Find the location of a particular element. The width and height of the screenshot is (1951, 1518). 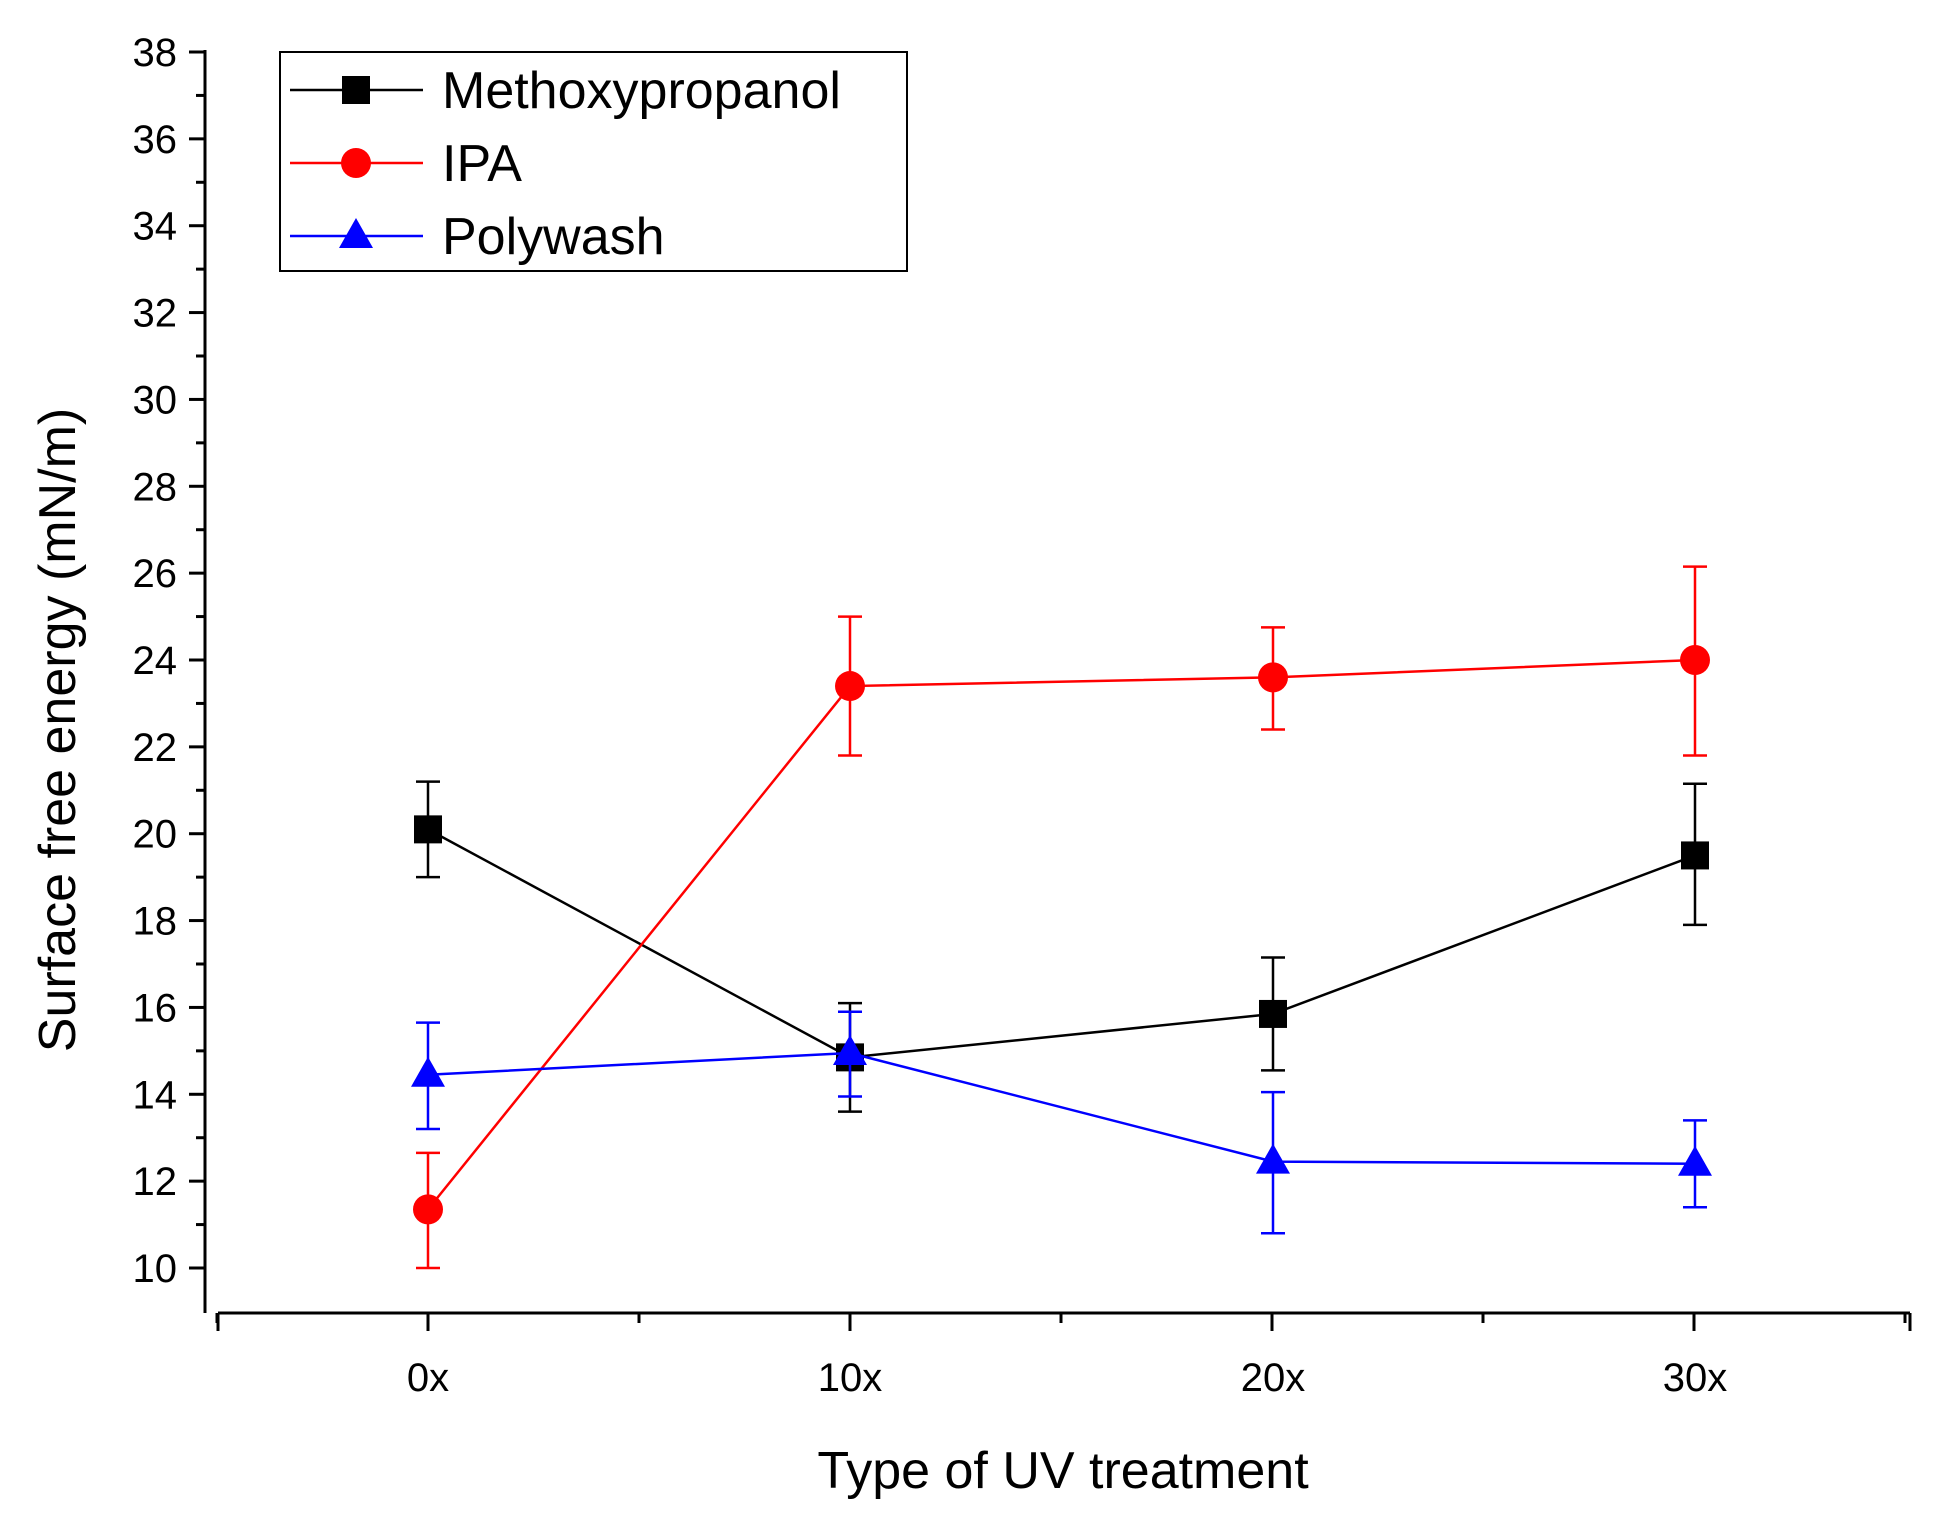

legend: Methoxypropanol IPA Polywash is located at coordinates (593, 161).